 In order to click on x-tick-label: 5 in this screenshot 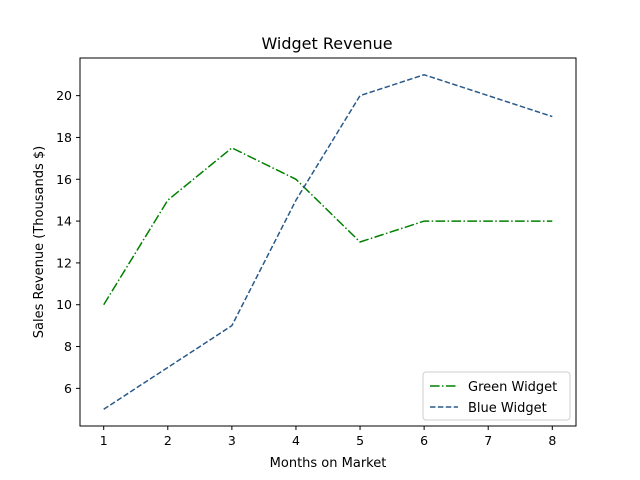, I will do `click(360, 440)`.